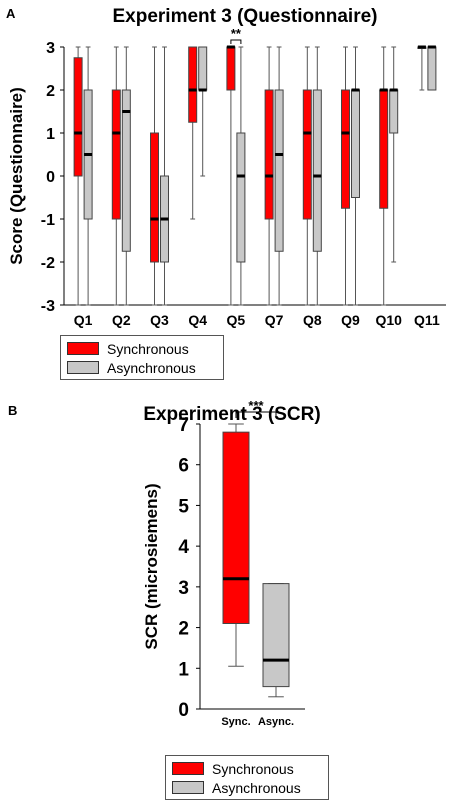  Describe the element at coordinates (432, 68) in the screenshot. I see `box-asynchronous-q11-box` at that location.